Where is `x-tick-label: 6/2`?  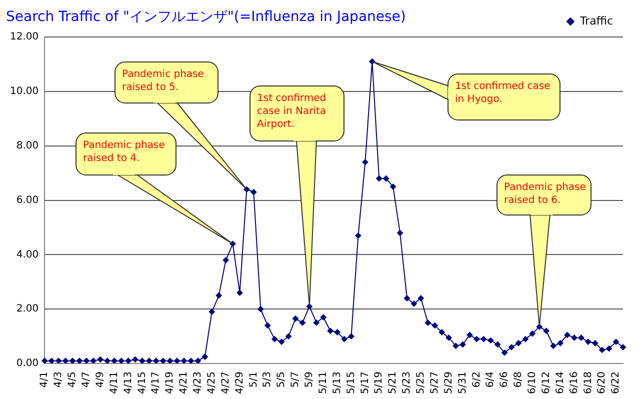
x-tick-label: 6/2 is located at coordinates (476, 380).